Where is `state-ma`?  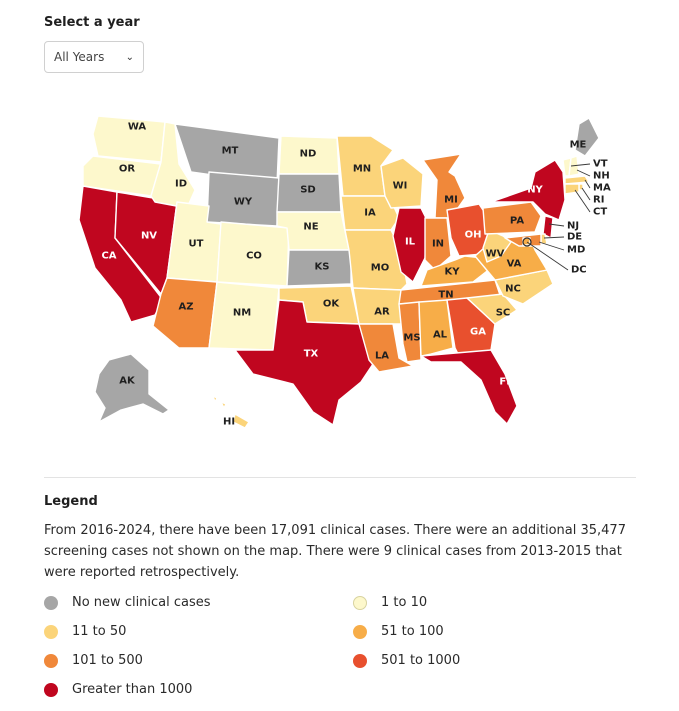 state-ma is located at coordinates (577, 180).